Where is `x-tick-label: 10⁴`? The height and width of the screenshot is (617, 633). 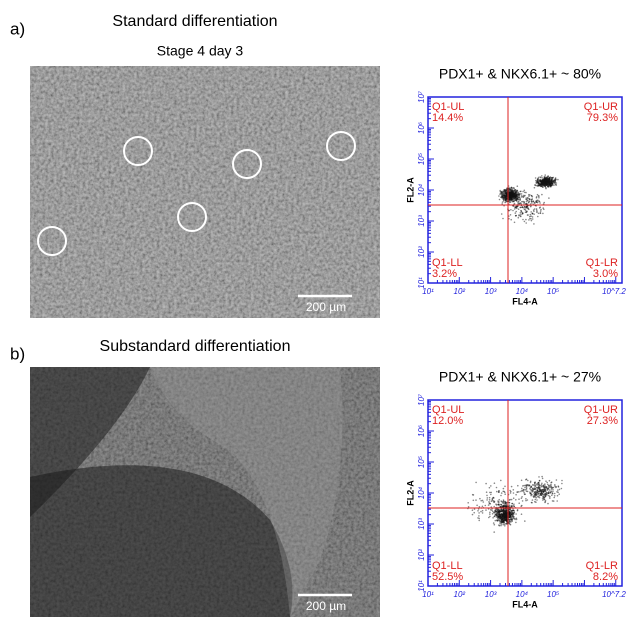 x-tick-label: 10⁴ is located at coordinates (522, 291).